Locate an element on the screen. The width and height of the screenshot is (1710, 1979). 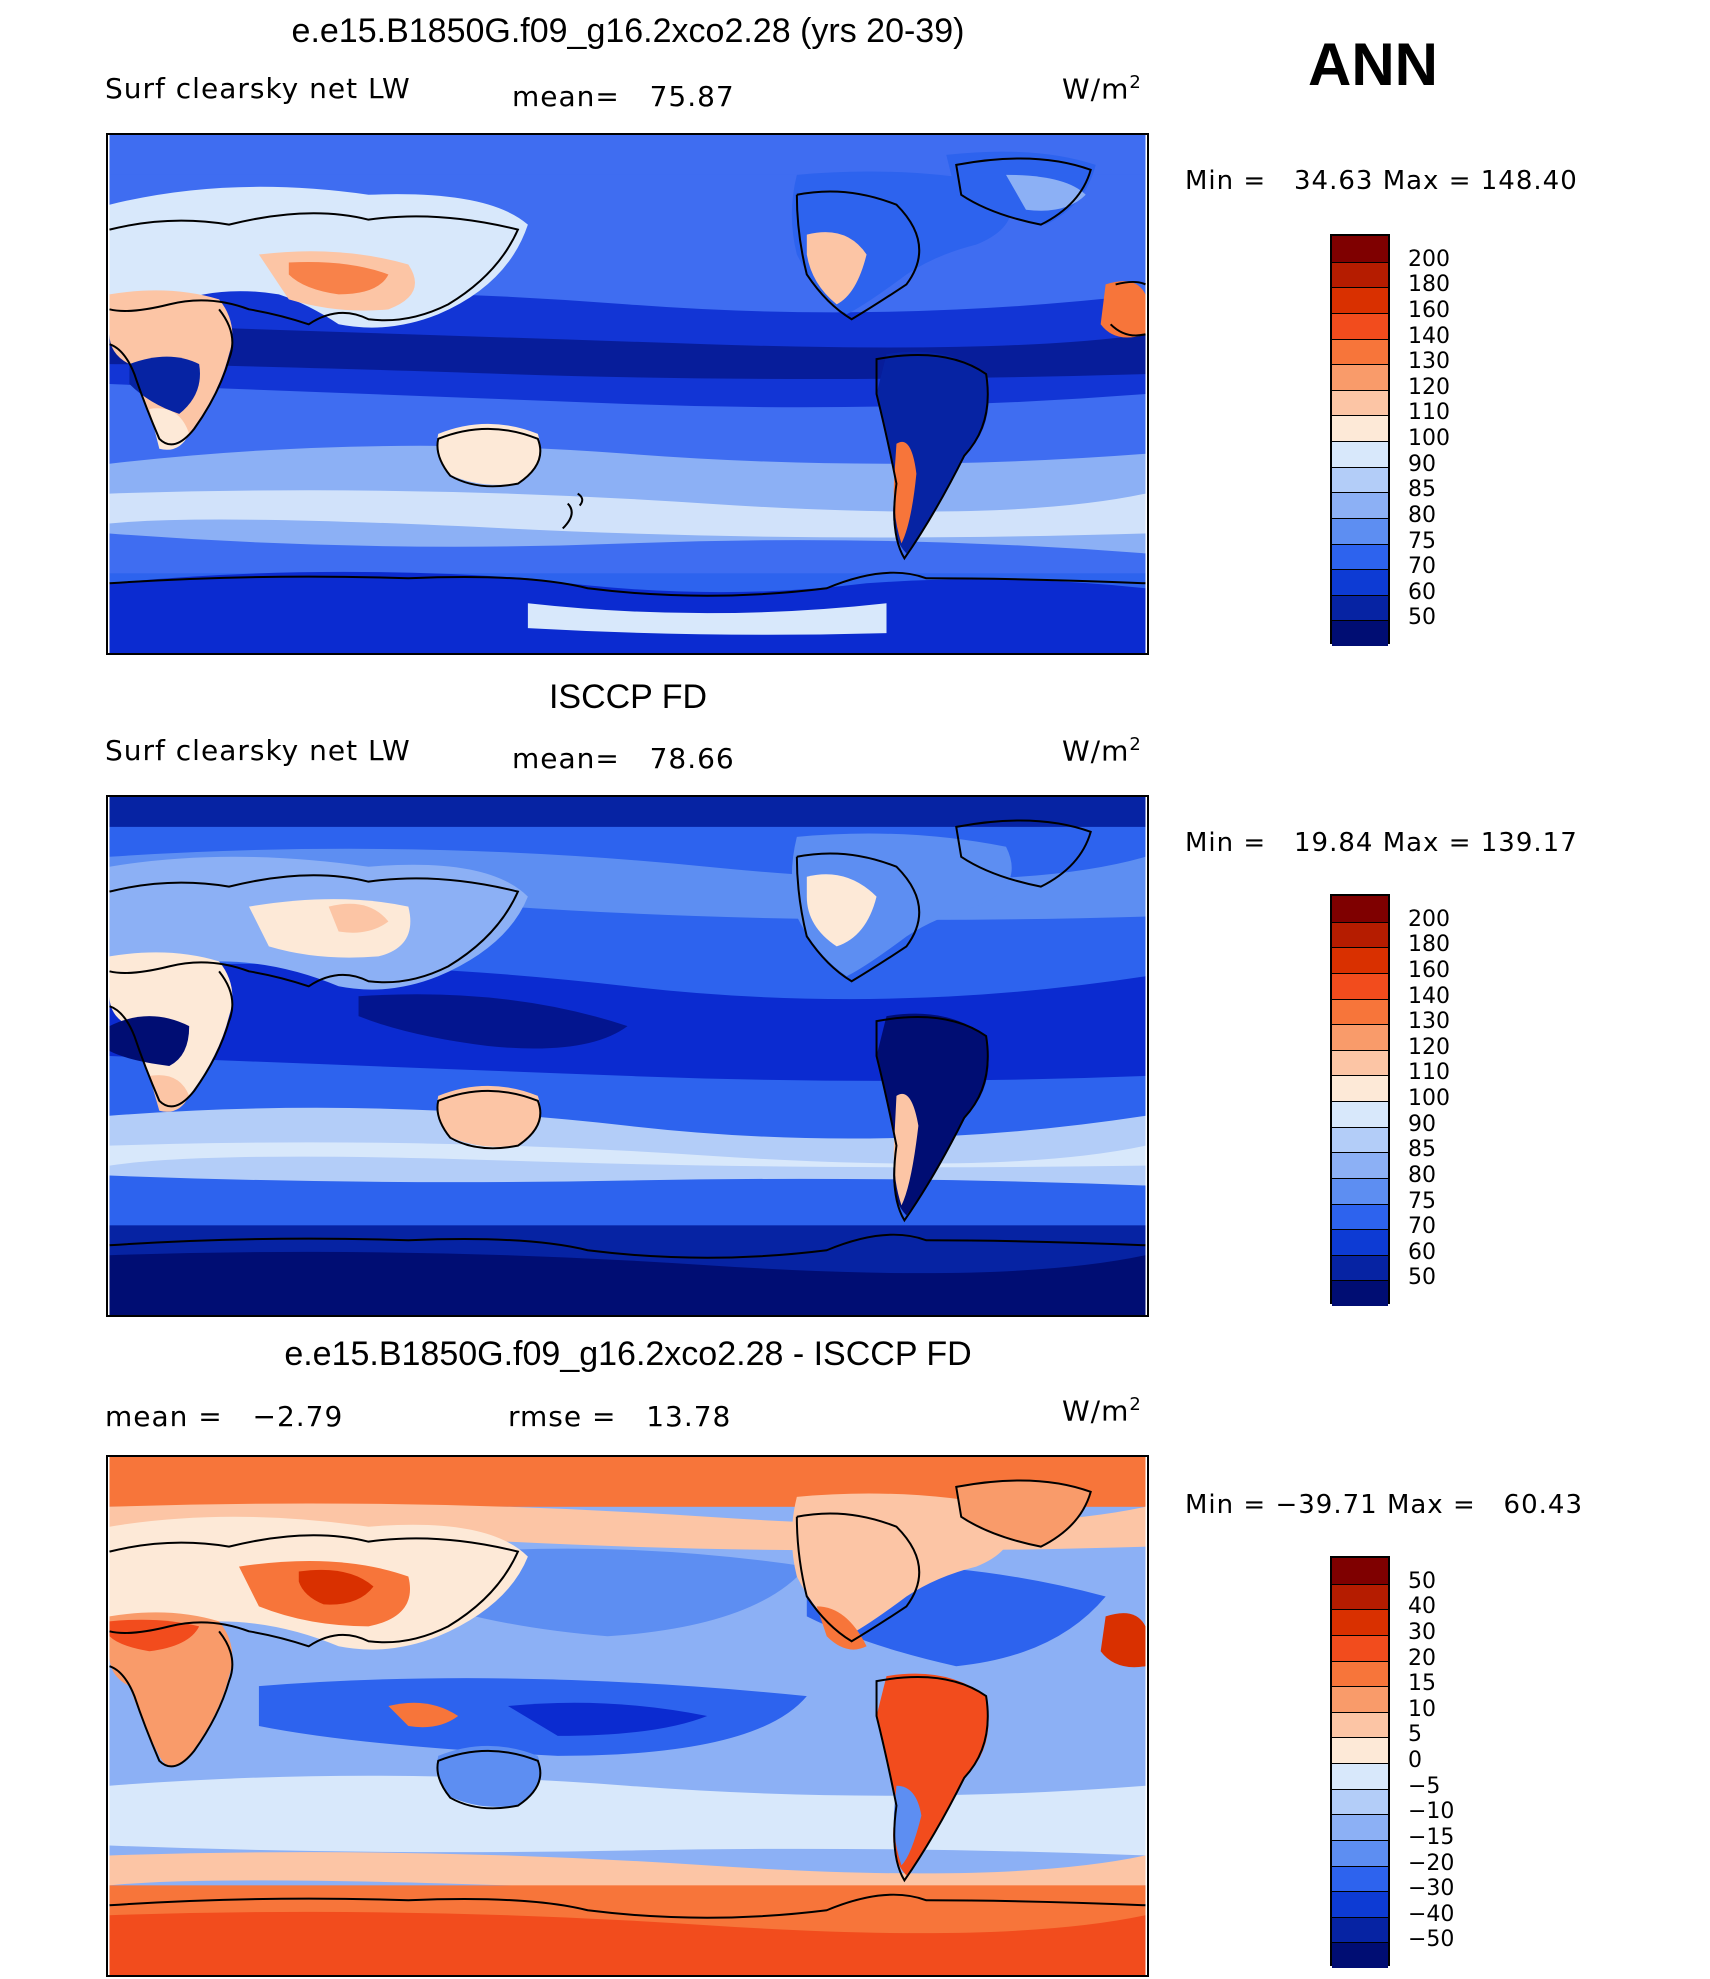
panel2-colorbar is located at coordinates (1360, 1100).